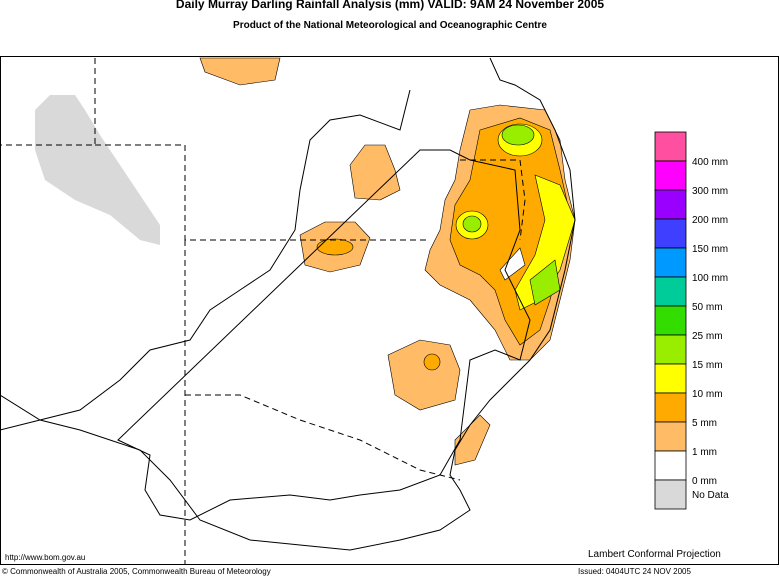  What do you see at coordinates (654, 554) in the screenshot?
I see `projection: Lambert Conformal Projection` at bounding box center [654, 554].